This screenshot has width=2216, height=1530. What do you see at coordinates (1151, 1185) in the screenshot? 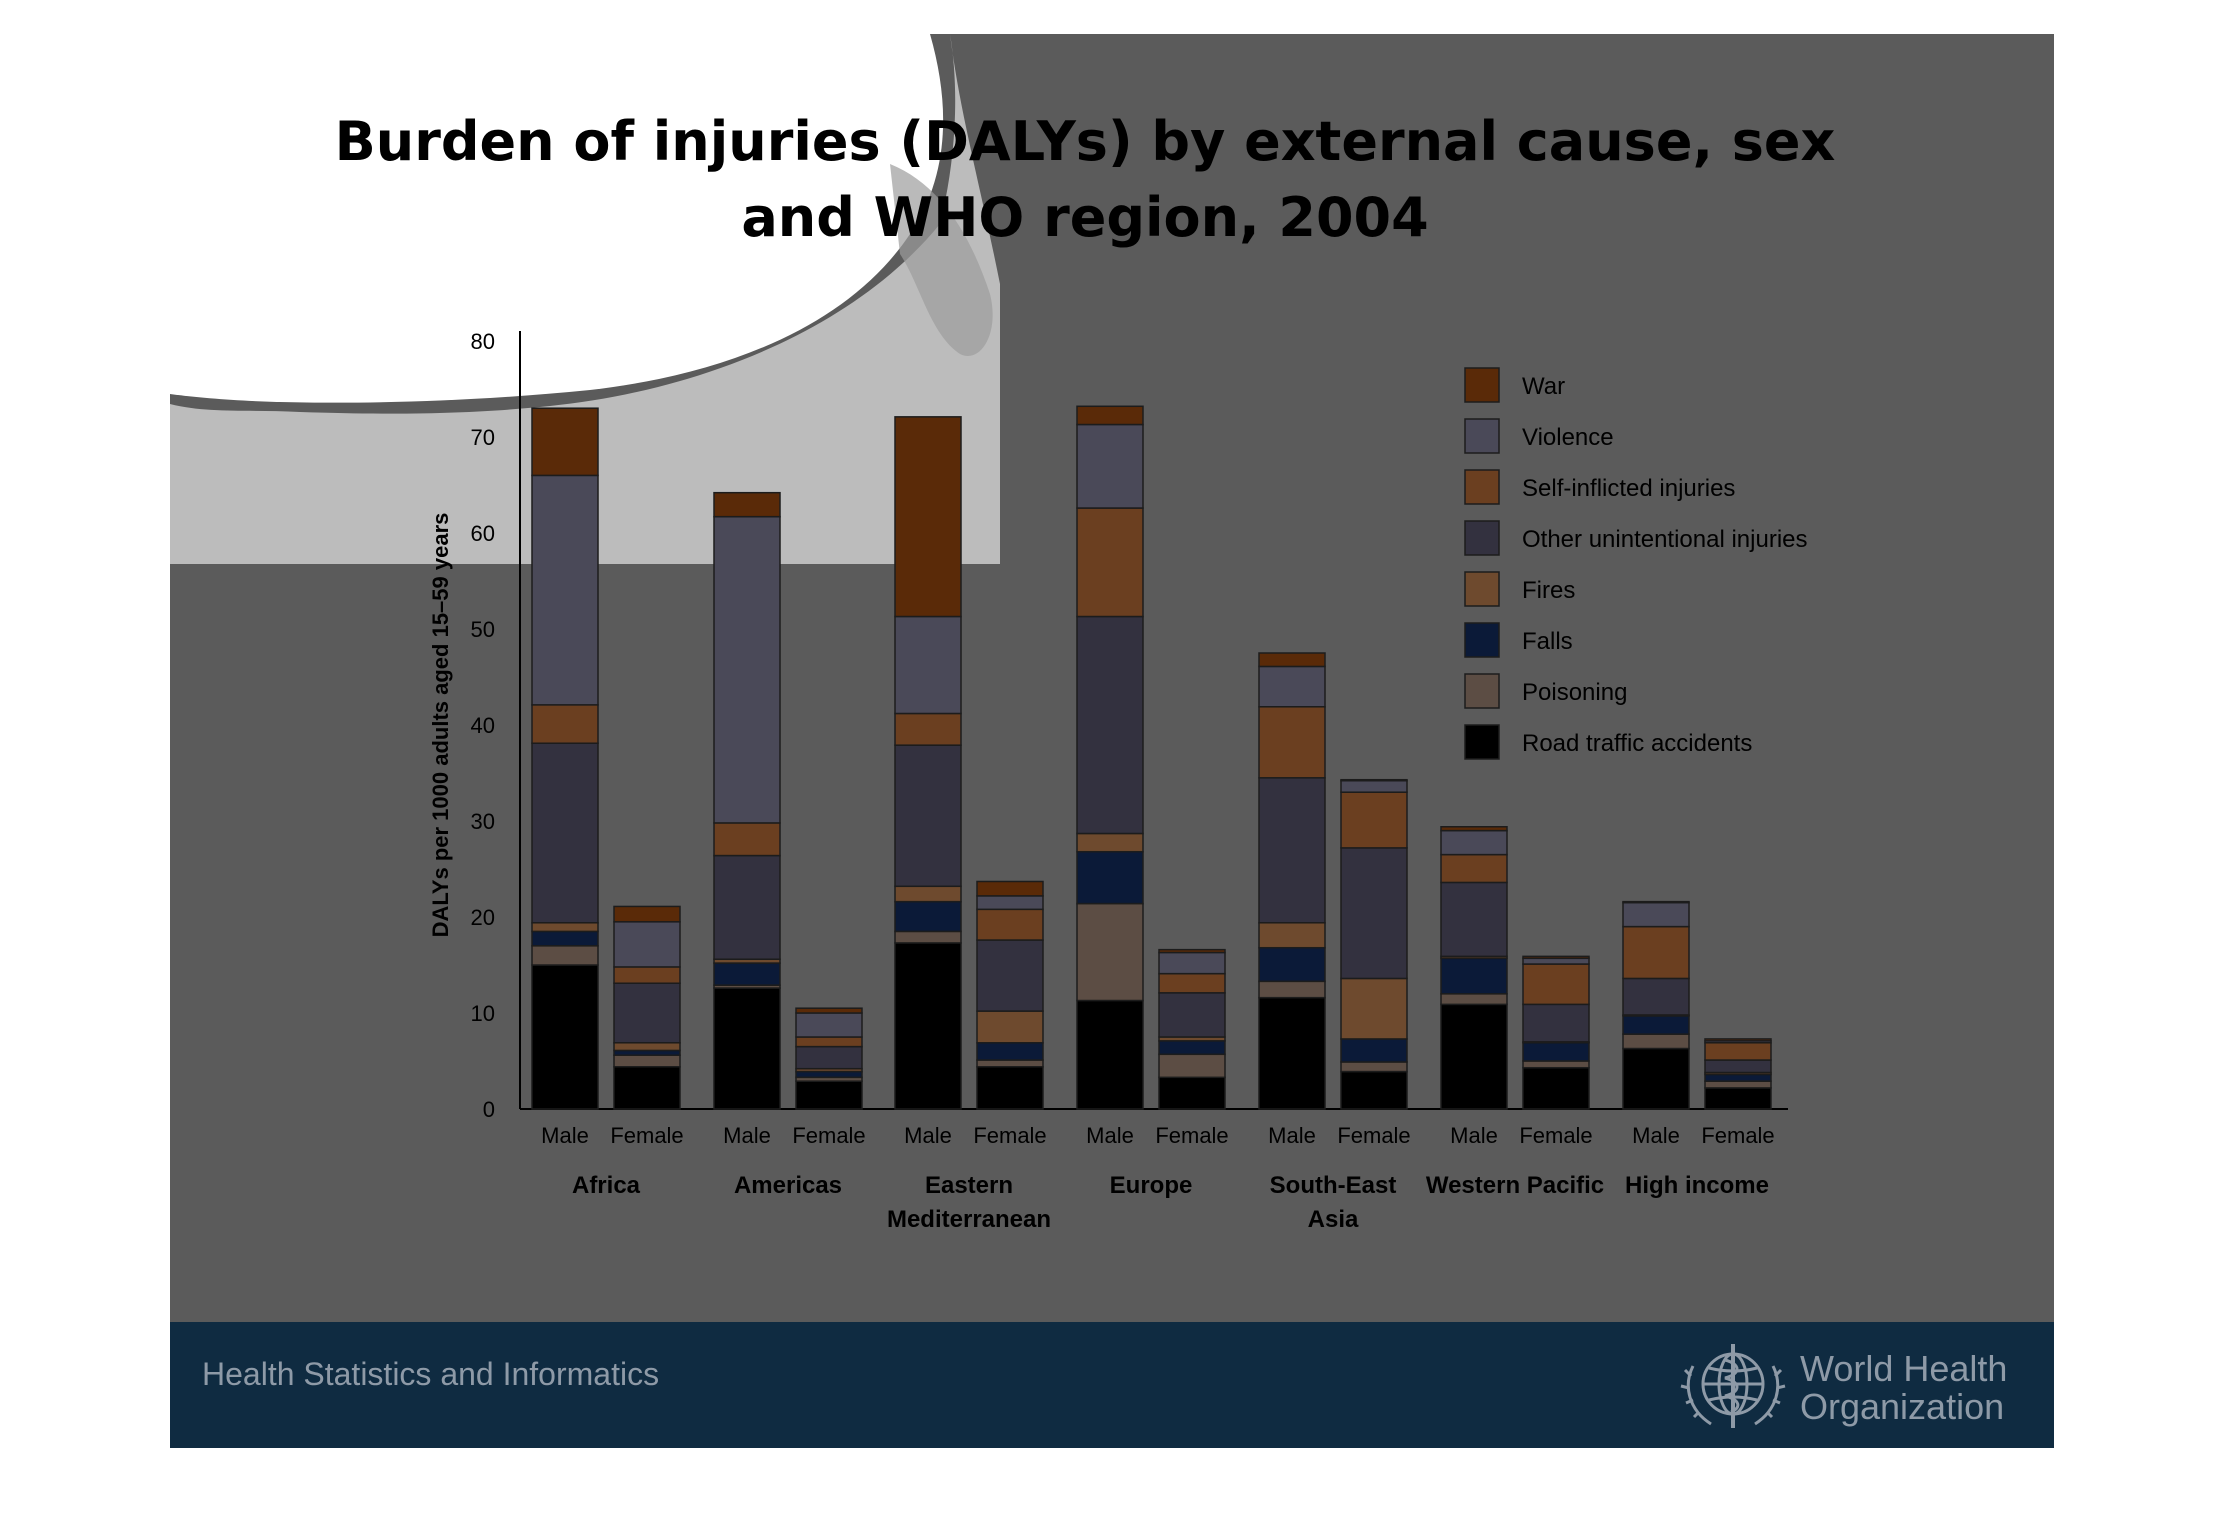
I see `region-label: Europe` at bounding box center [1151, 1185].